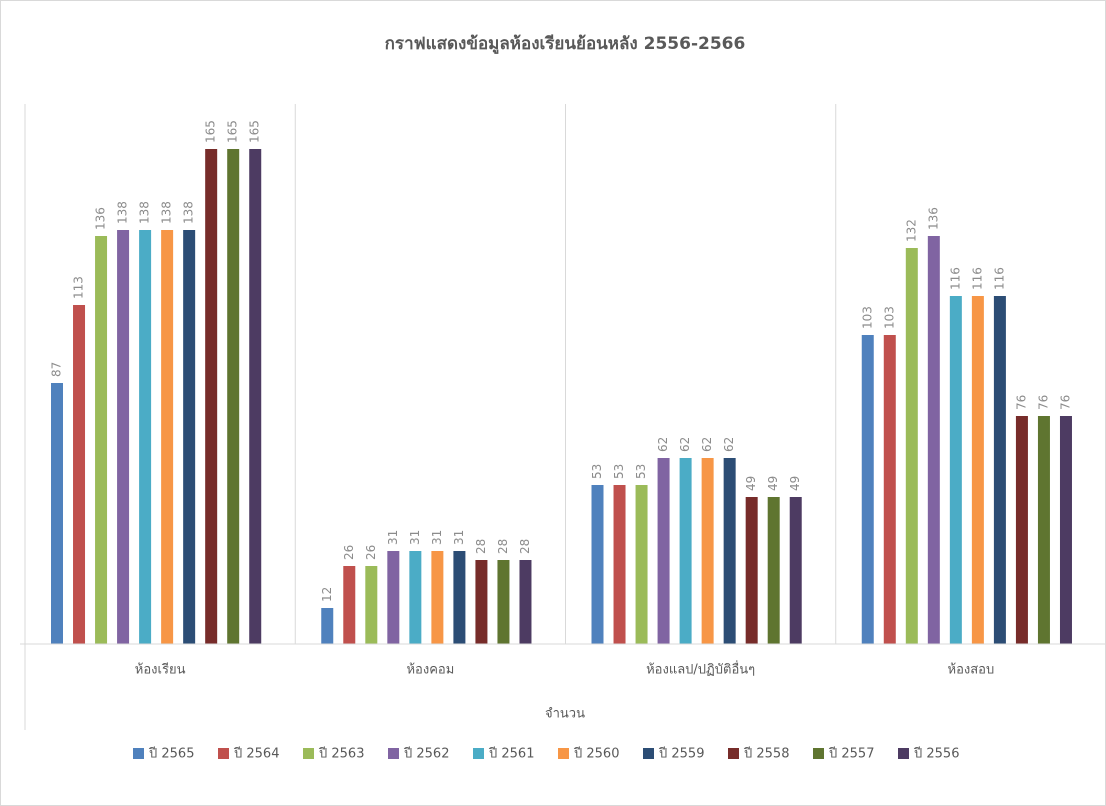  Describe the element at coordinates (681, 754) in the screenshot. I see `legend-label: ปี 2559` at that location.